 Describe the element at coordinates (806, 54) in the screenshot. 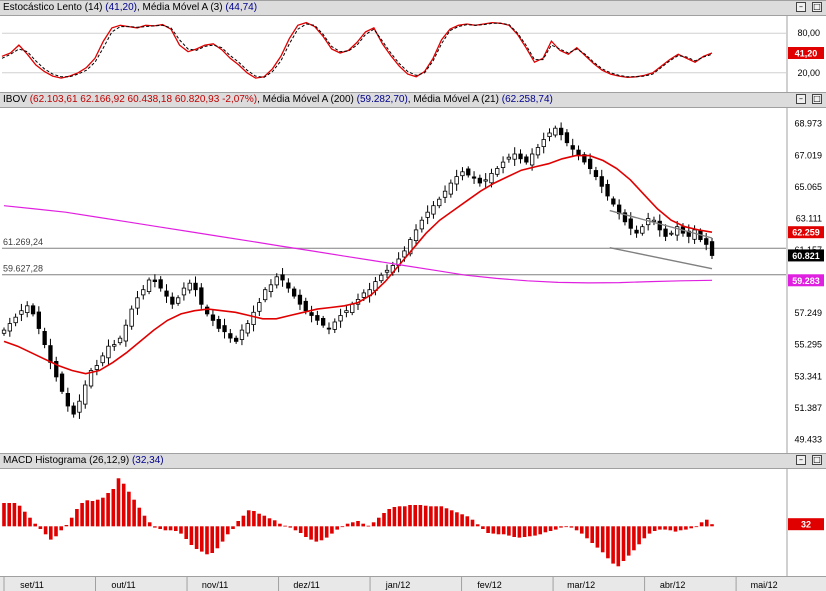

I see `stochastic-last-value-badge: 41,20` at that location.